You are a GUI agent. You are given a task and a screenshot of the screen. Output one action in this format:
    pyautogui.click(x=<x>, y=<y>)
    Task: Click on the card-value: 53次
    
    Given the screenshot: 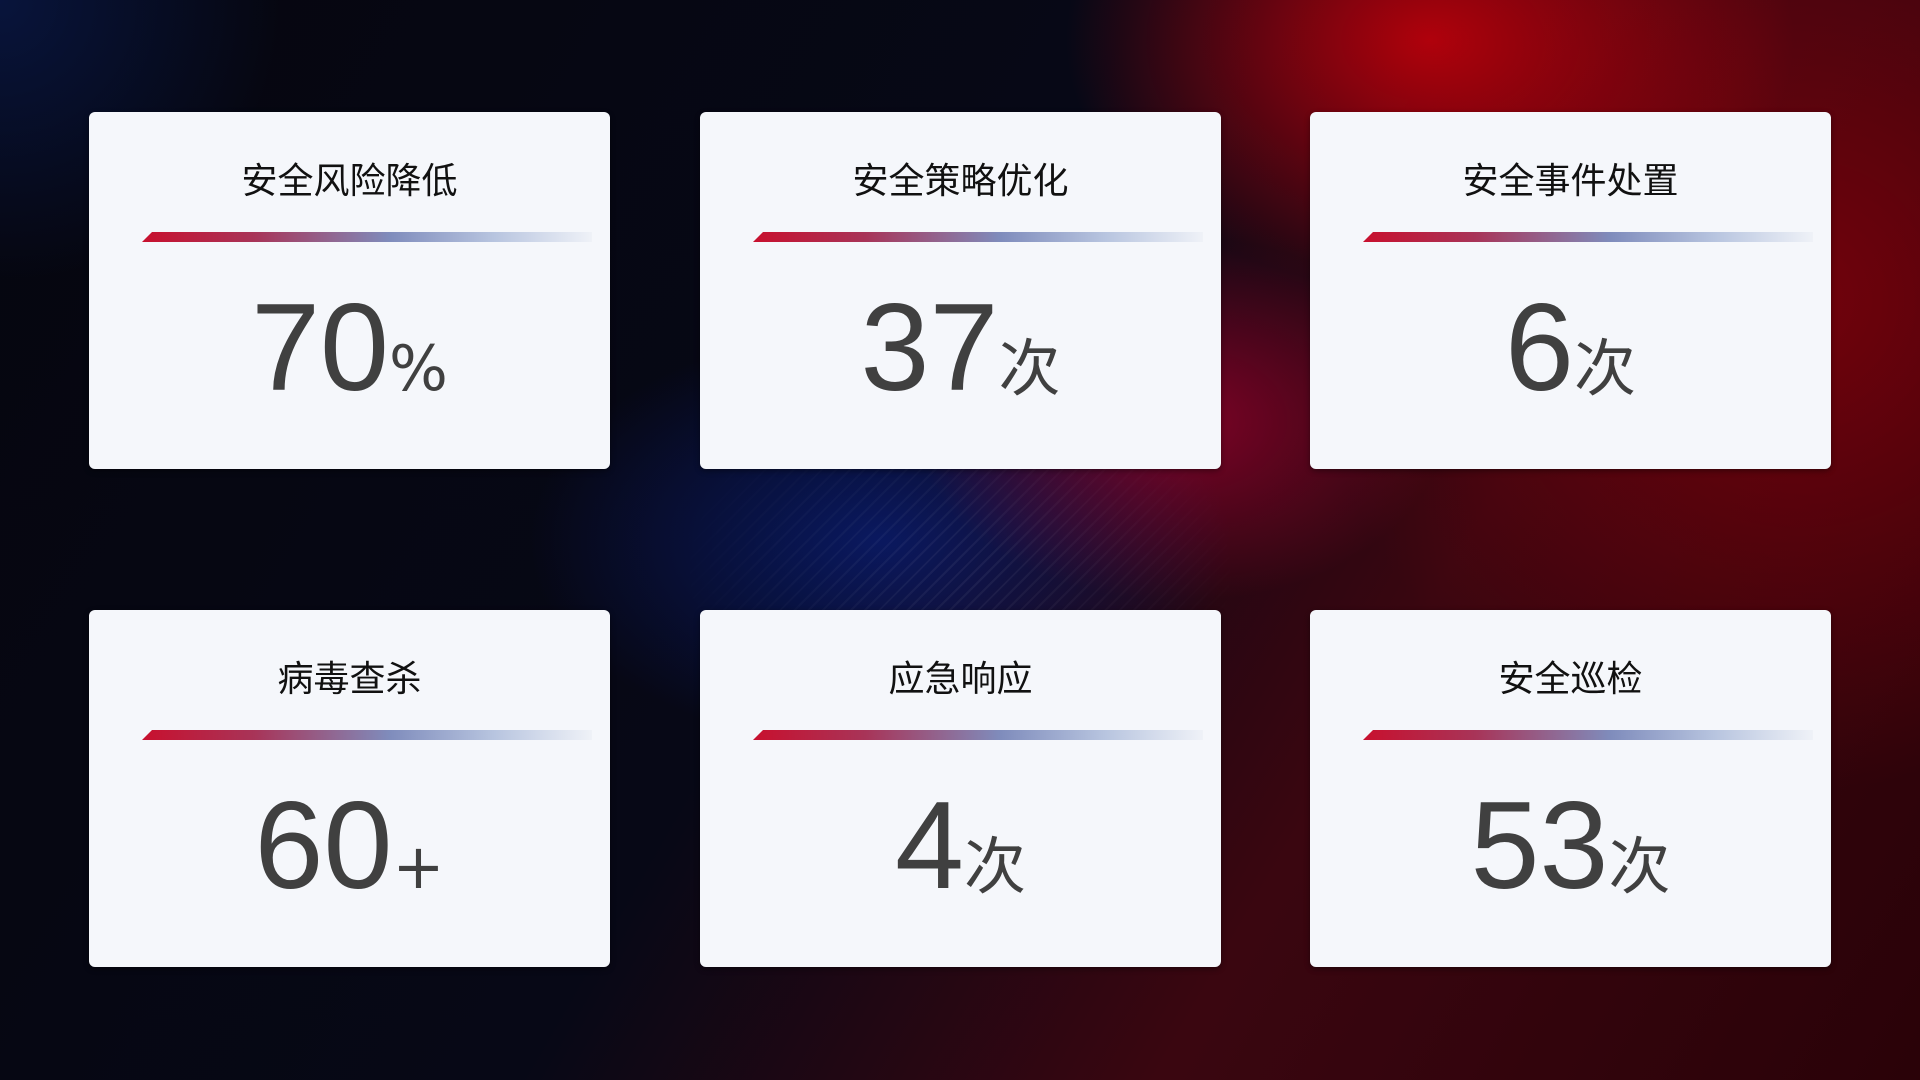 What is the action you would take?
    pyautogui.click(x=1570, y=846)
    